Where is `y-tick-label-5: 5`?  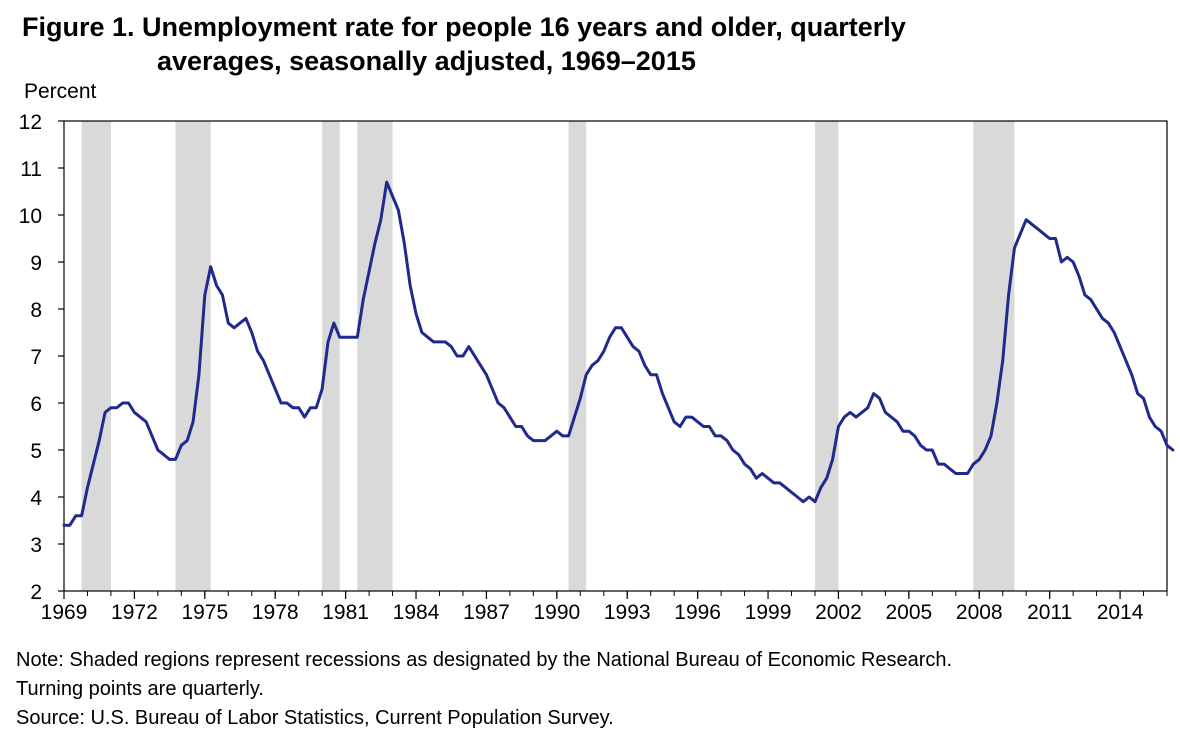
y-tick-label-5: 5 is located at coordinates (36, 451).